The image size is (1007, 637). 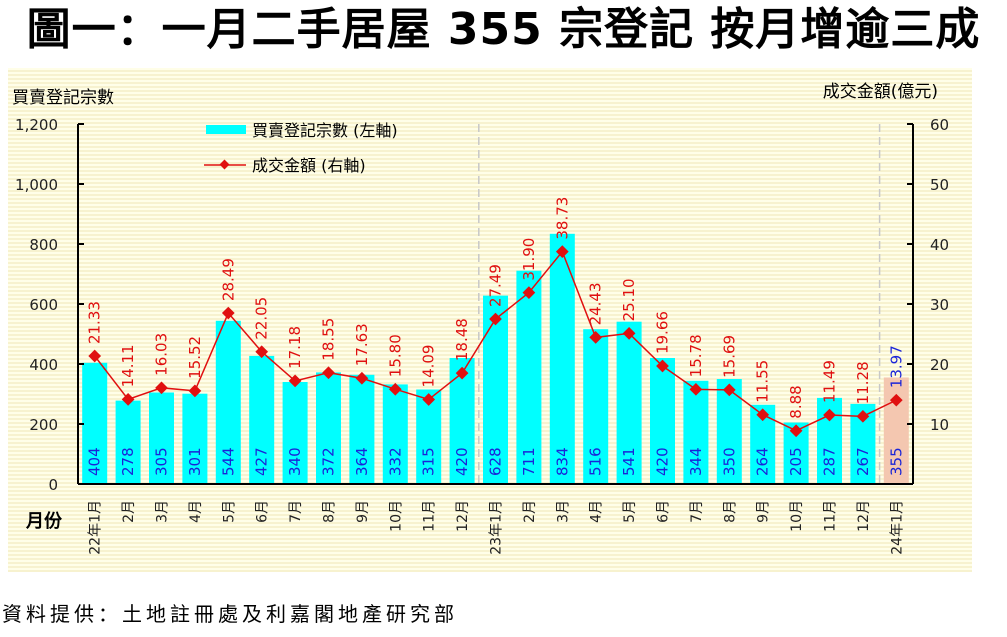 What do you see at coordinates (36, 125) in the screenshot?
I see `left-tick-label: 1,200` at bounding box center [36, 125].